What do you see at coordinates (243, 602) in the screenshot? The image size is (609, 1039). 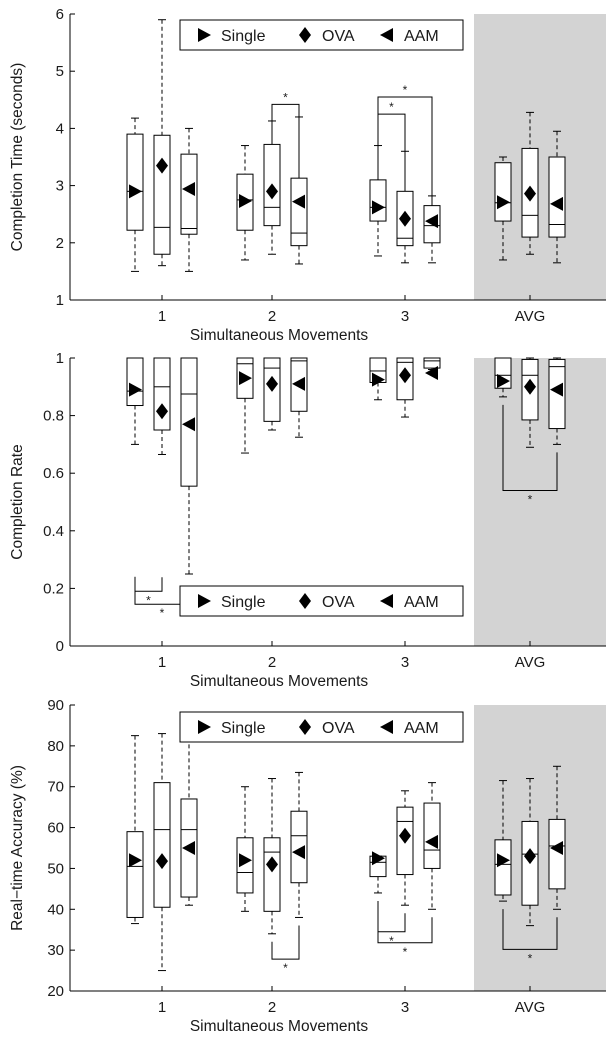 I see `legend-label-single: Single` at bounding box center [243, 602].